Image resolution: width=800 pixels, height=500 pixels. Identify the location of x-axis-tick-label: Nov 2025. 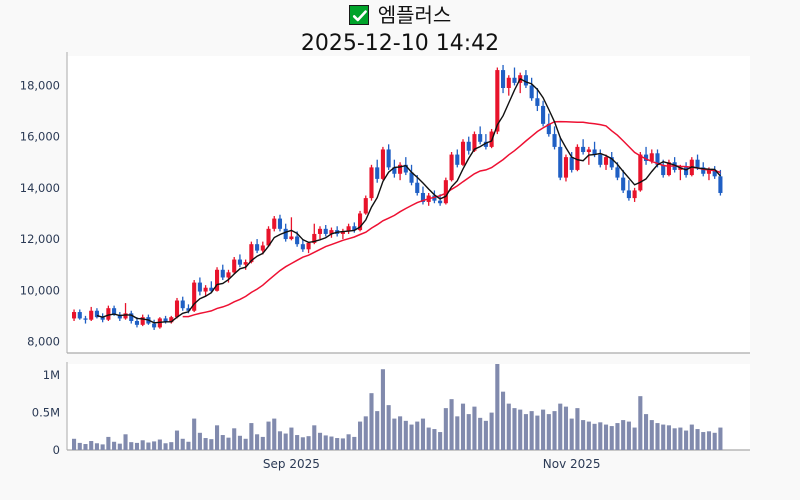
(572, 464).